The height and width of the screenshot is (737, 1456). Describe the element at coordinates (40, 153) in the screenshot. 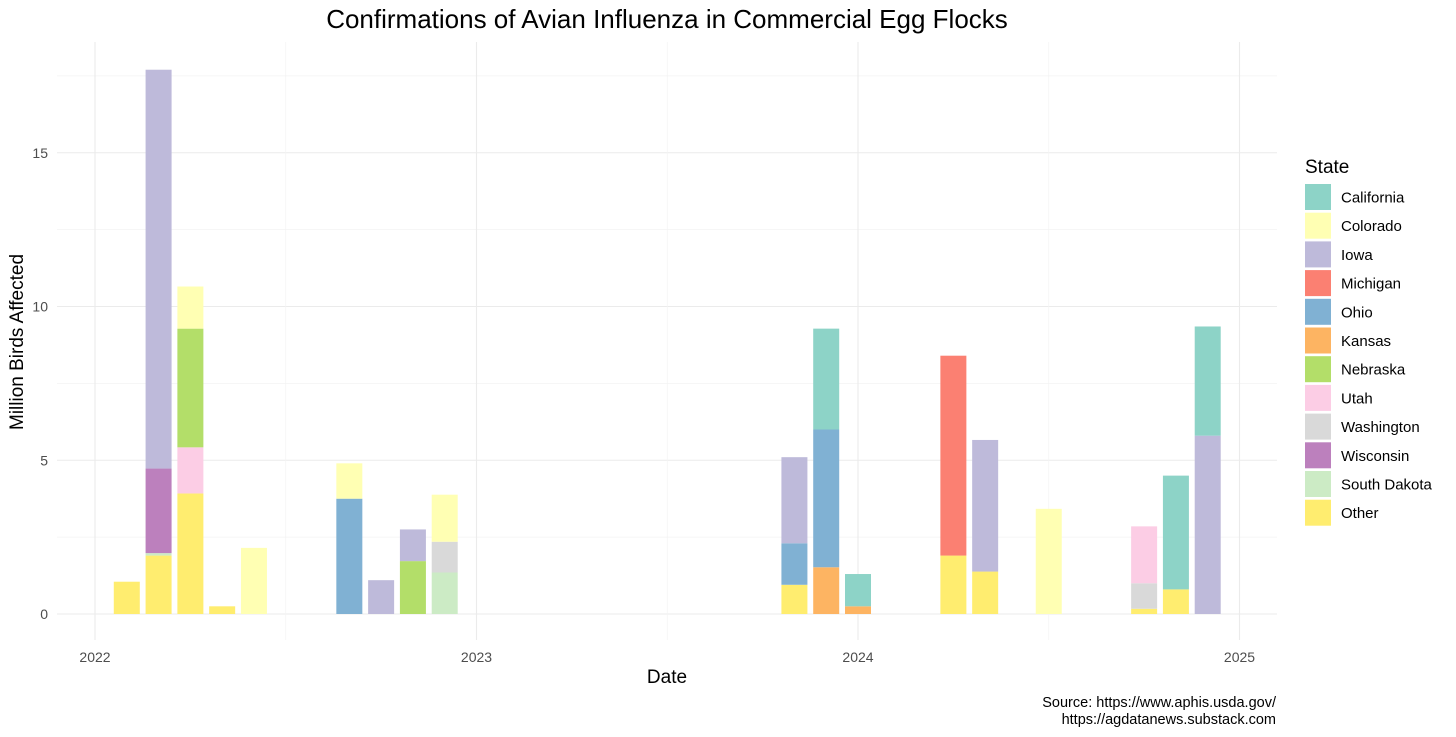

I see `y-tick-label: 15` at that location.